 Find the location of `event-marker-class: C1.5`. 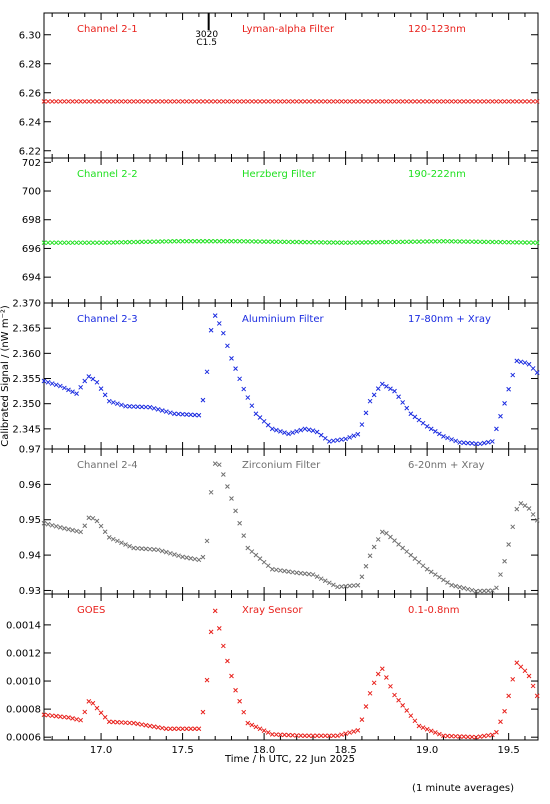

event-marker-class: C1.5 is located at coordinates (206, 43).